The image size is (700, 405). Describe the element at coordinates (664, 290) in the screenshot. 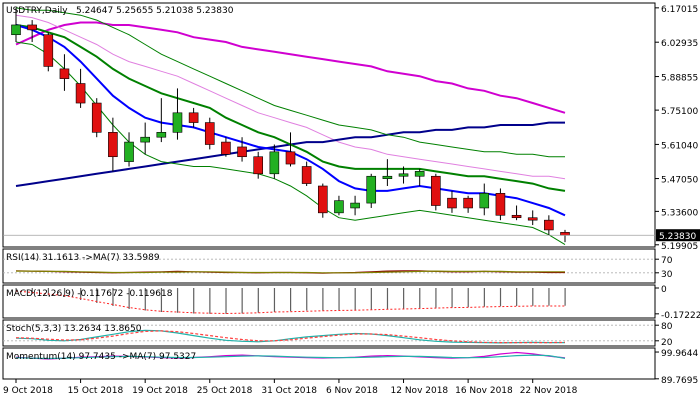

I see `sub-y-tick-label: 0` at that location.